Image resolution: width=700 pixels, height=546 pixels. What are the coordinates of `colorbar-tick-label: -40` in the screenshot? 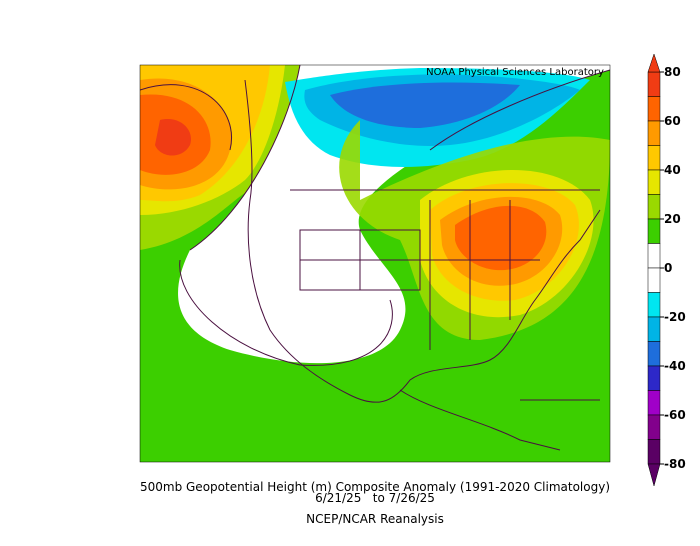 It's located at (675, 366).